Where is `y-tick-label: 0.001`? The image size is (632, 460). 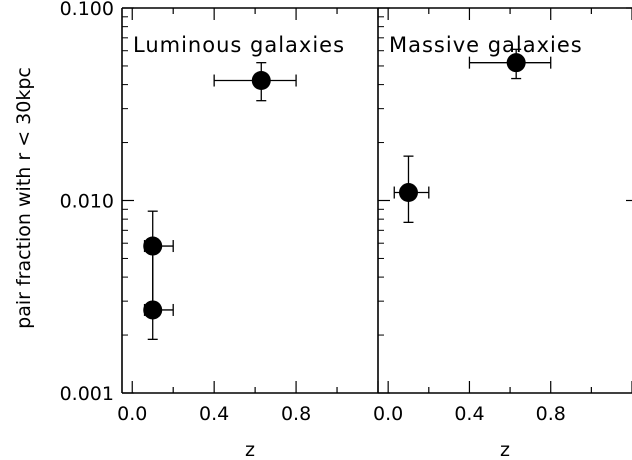 y-tick-label: 0.001 is located at coordinates (87, 394).